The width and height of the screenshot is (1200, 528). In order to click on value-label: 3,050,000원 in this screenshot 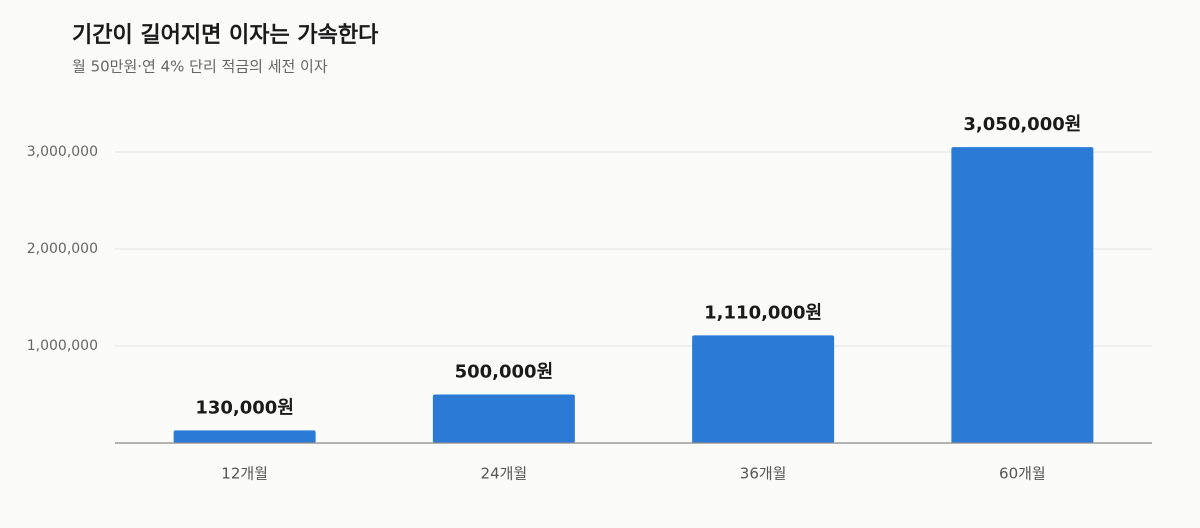, I will do `click(1022, 124)`.